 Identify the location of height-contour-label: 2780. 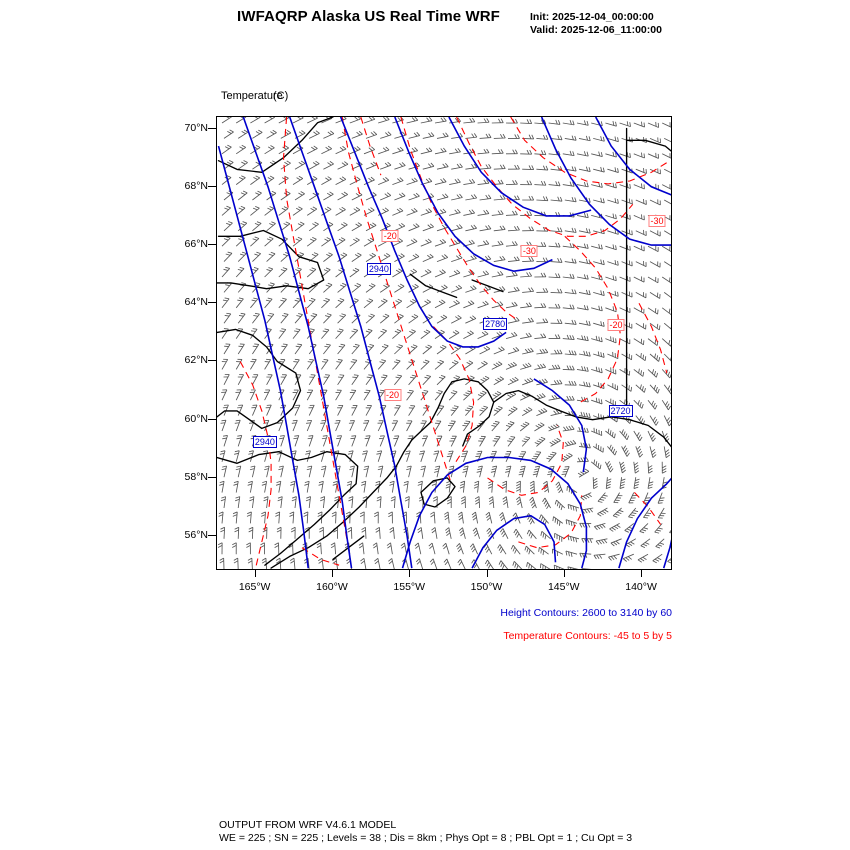
(495, 323).